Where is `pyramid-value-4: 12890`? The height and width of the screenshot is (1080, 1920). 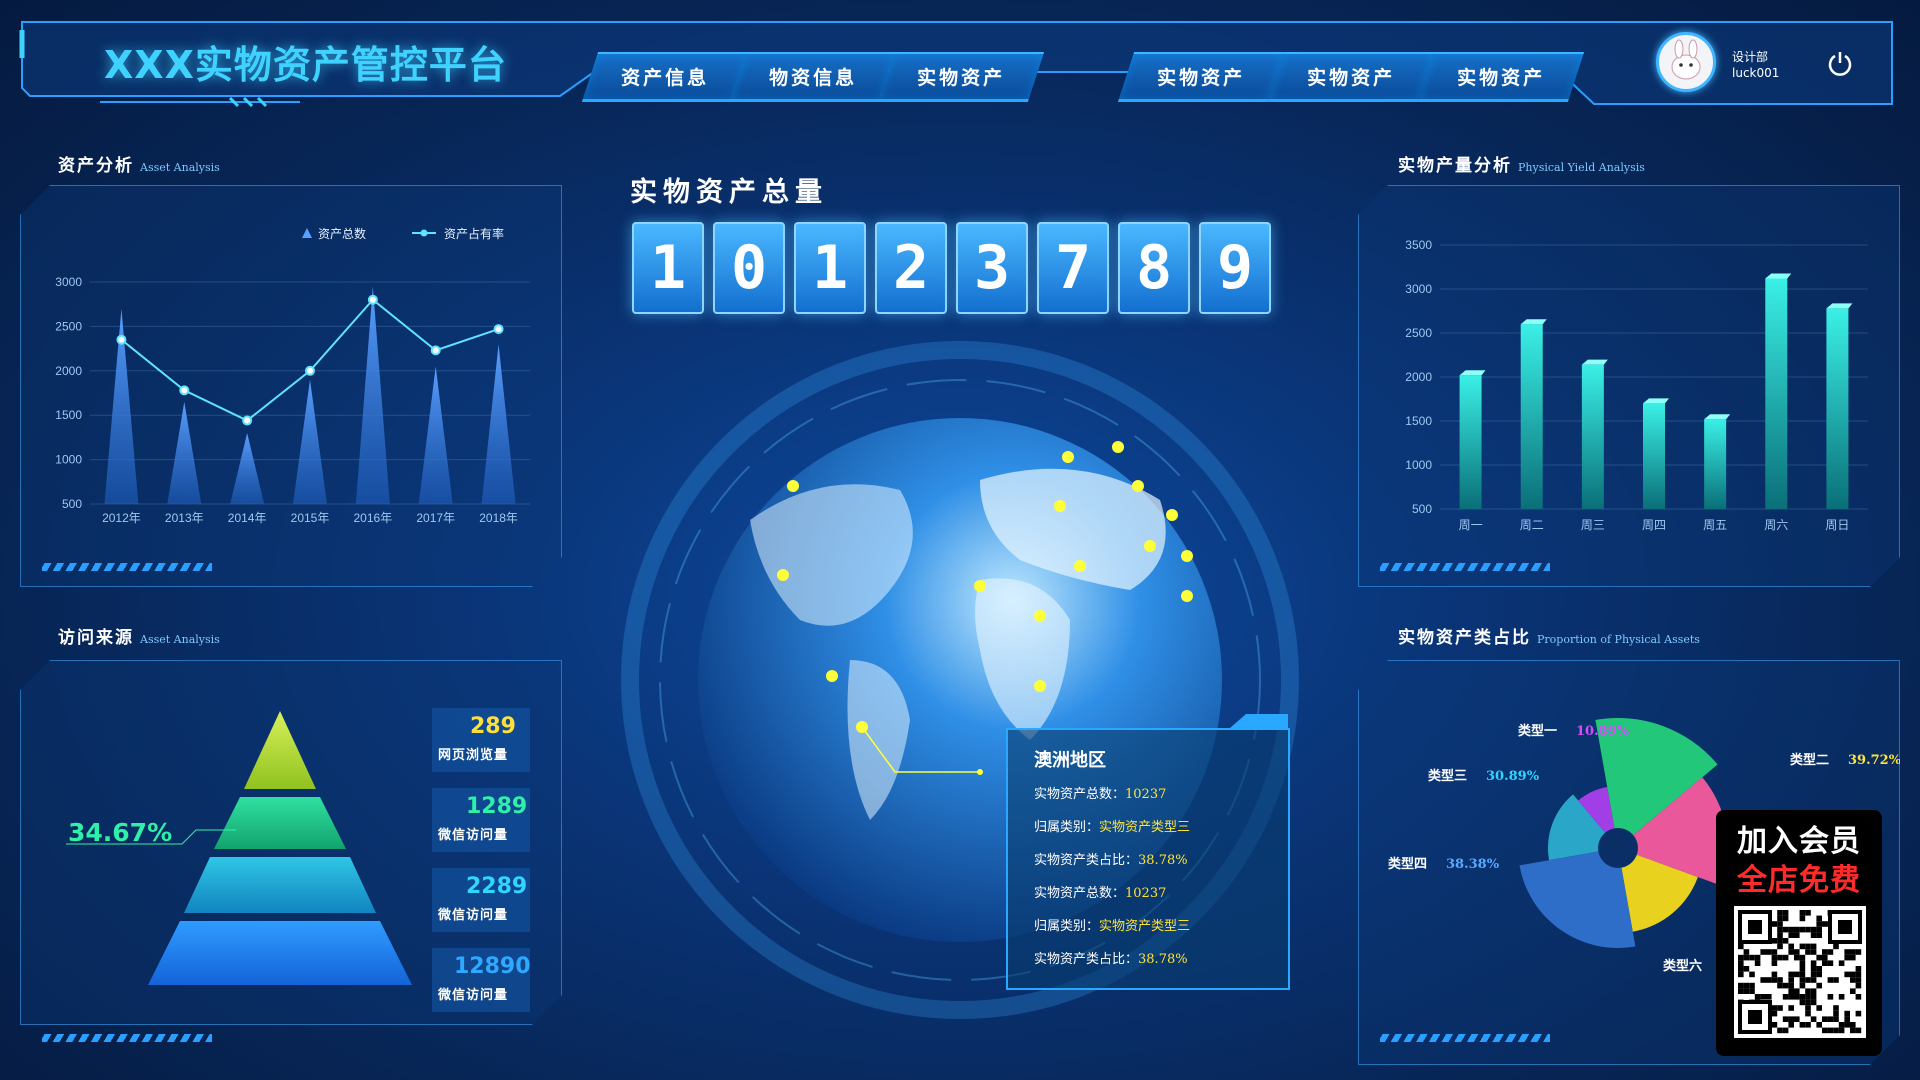 pyramid-value-4: 12890 is located at coordinates (492, 966).